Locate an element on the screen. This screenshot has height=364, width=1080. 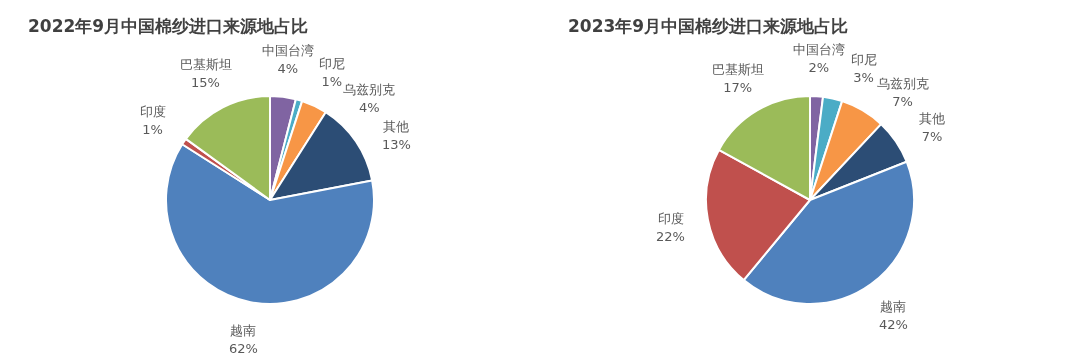
data-label: 2% is located at coordinates (819, 68).